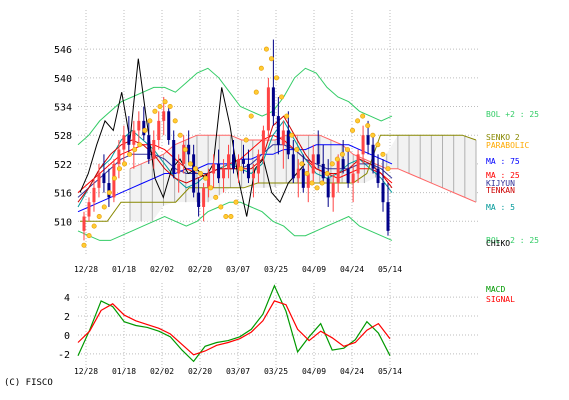 This screenshot has height=400, width=569. What do you see at coordinates (495, 289) in the screenshot?
I see `macd-legend-entry: MACD` at bounding box center [495, 289].